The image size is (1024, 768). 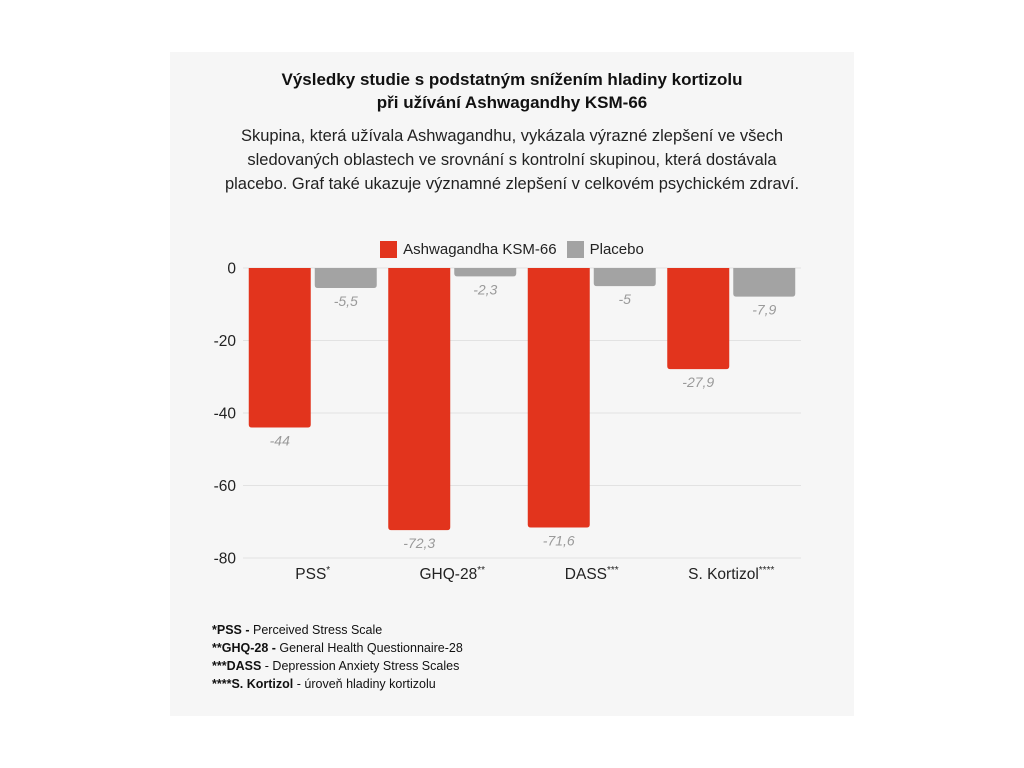 What do you see at coordinates (485, 289) in the screenshot?
I see `data-label-placebo-1: -2,3` at bounding box center [485, 289].